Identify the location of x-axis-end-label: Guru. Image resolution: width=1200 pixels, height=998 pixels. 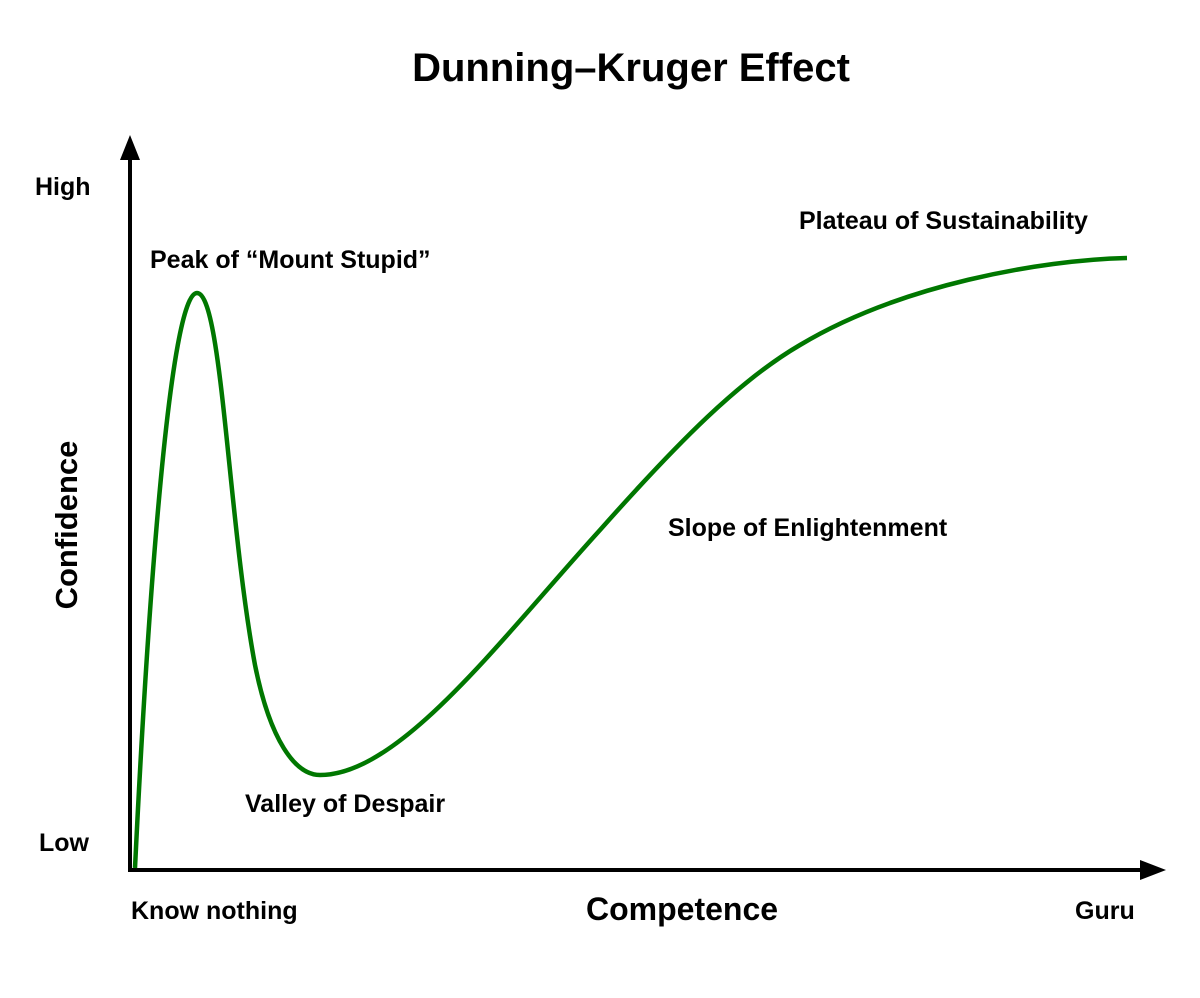
(1105, 911).